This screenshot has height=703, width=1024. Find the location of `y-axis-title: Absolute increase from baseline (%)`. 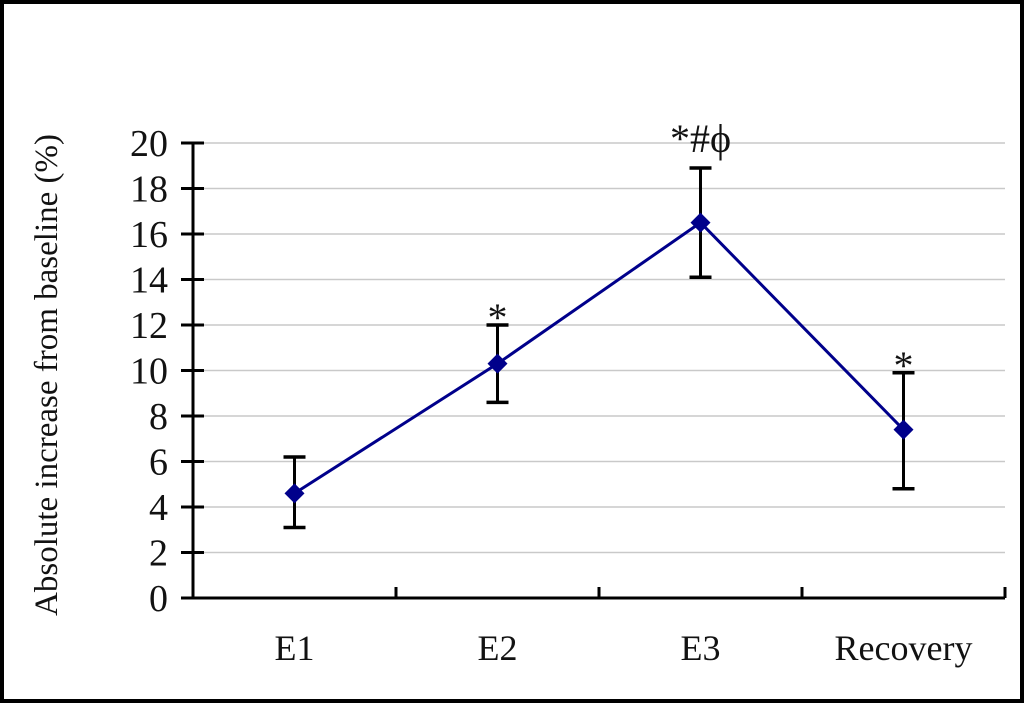

y-axis-title: Absolute increase from baseline (%) is located at coordinates (47, 375).